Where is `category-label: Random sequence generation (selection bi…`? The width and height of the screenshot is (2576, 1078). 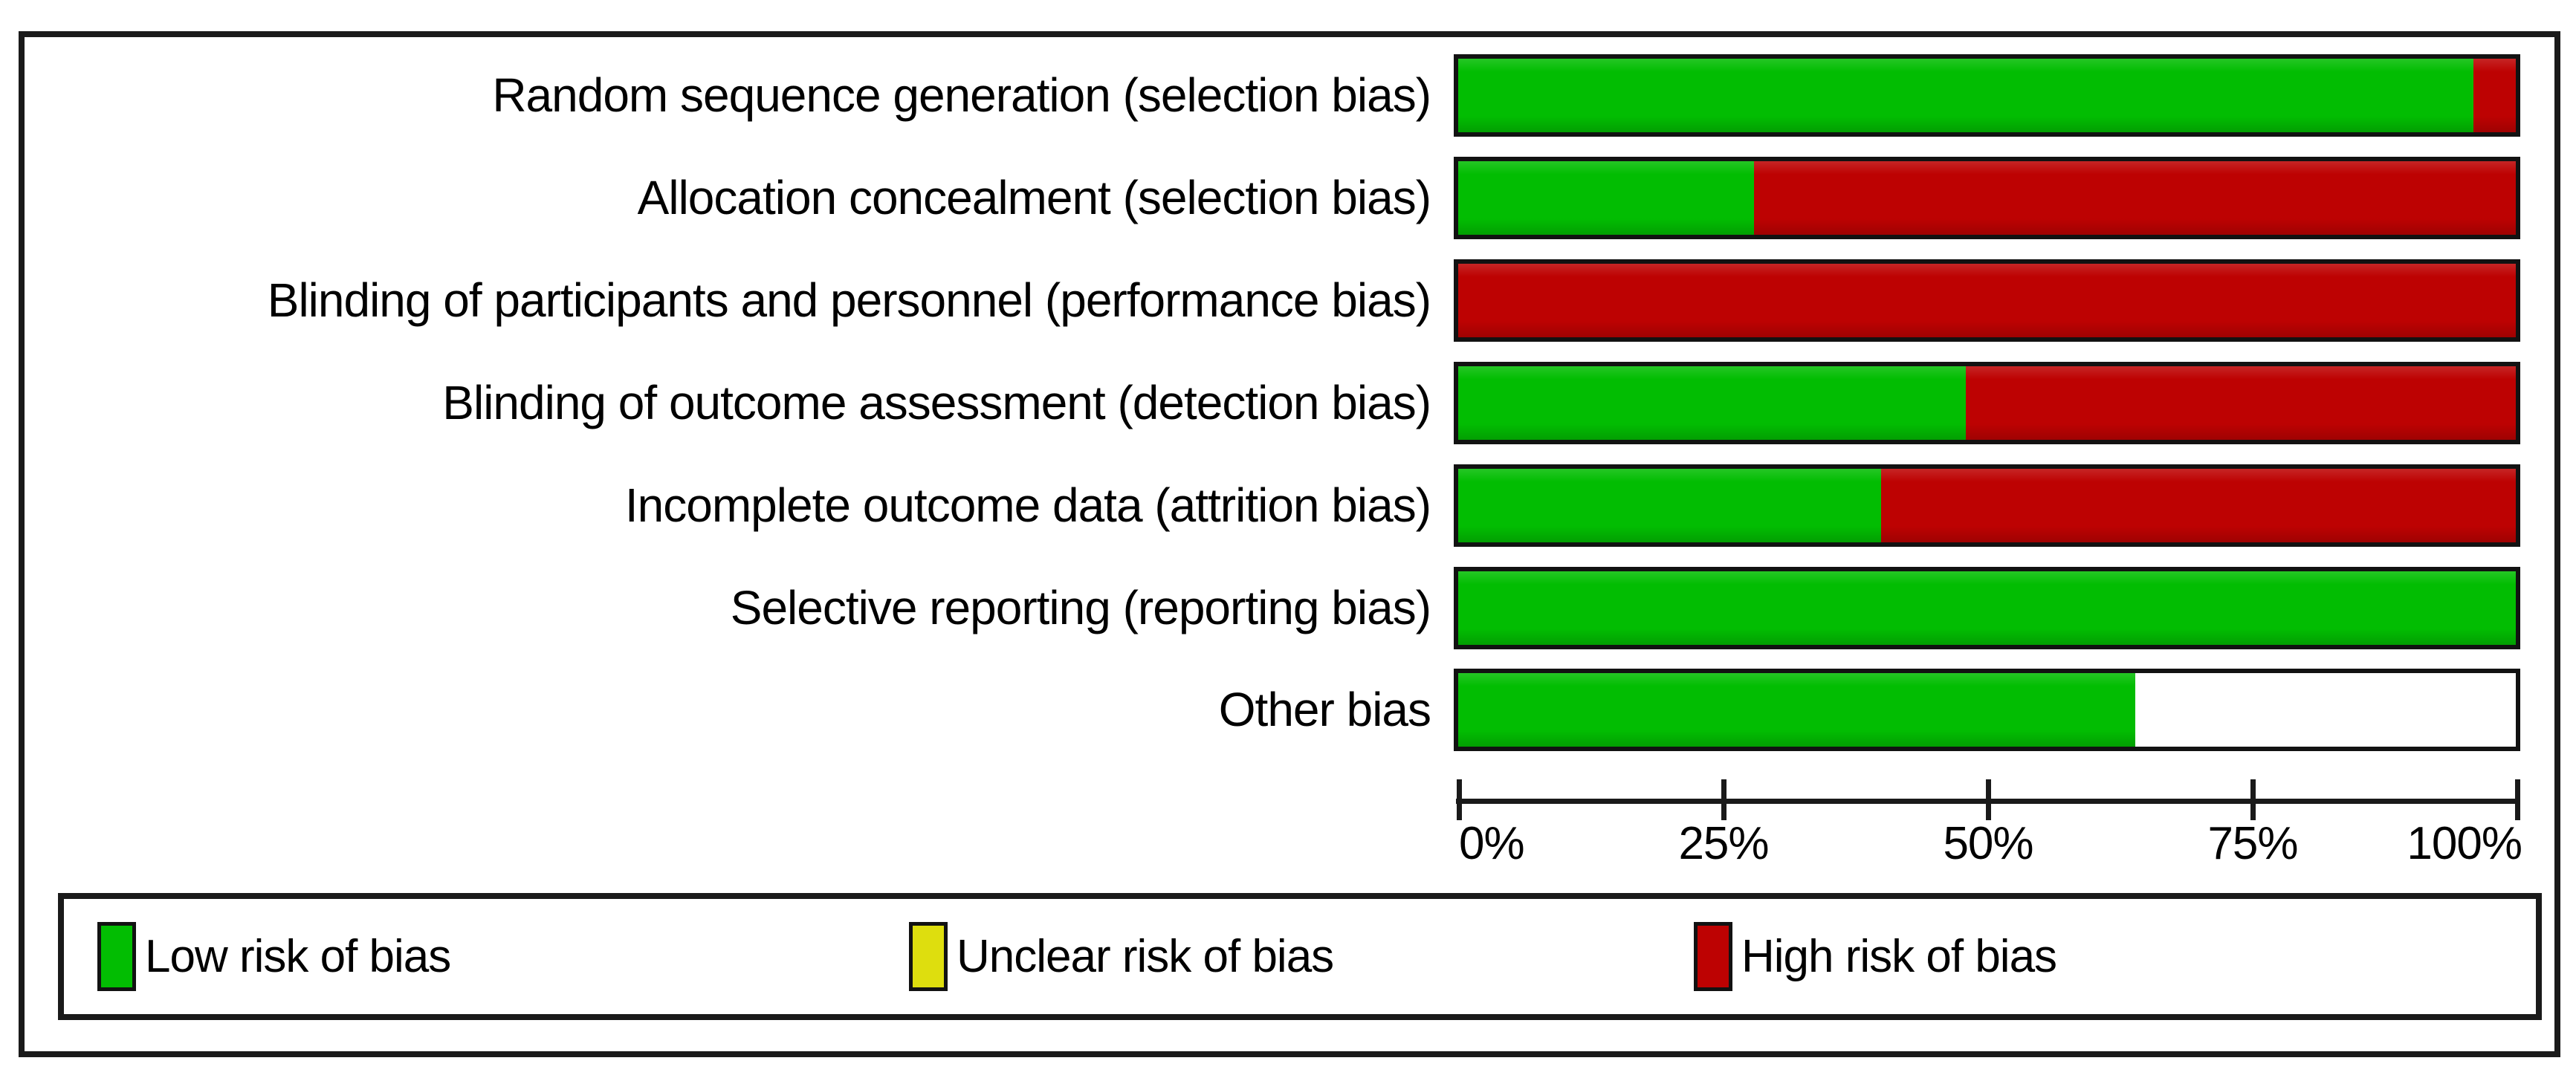 category-label: Random sequence generation (selection bi… is located at coordinates (961, 95).